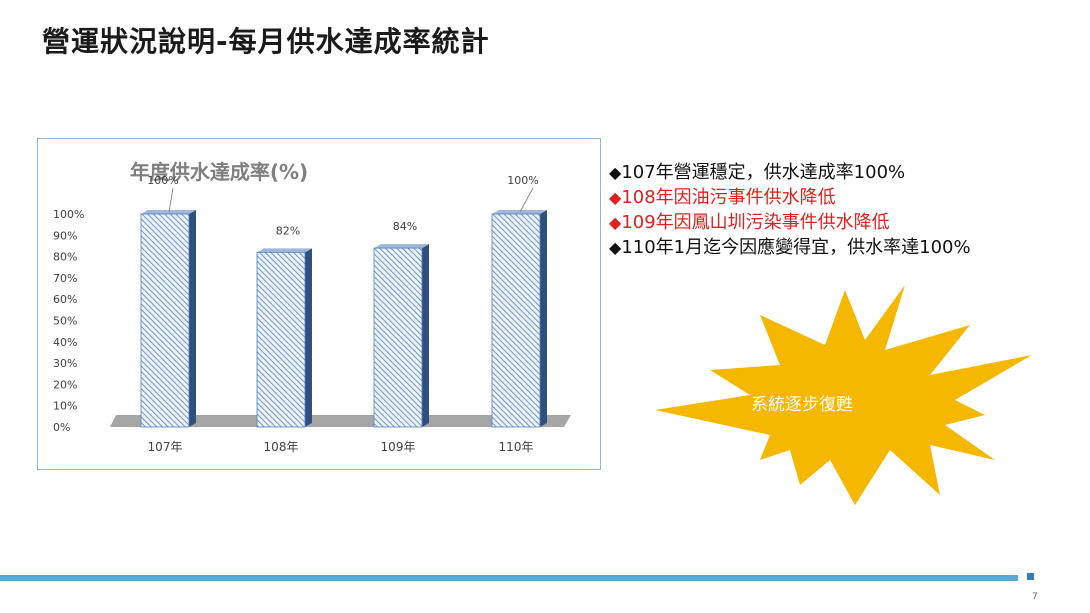  What do you see at coordinates (65, 321) in the screenshot?
I see `y-tick-label: 50%` at bounding box center [65, 321].